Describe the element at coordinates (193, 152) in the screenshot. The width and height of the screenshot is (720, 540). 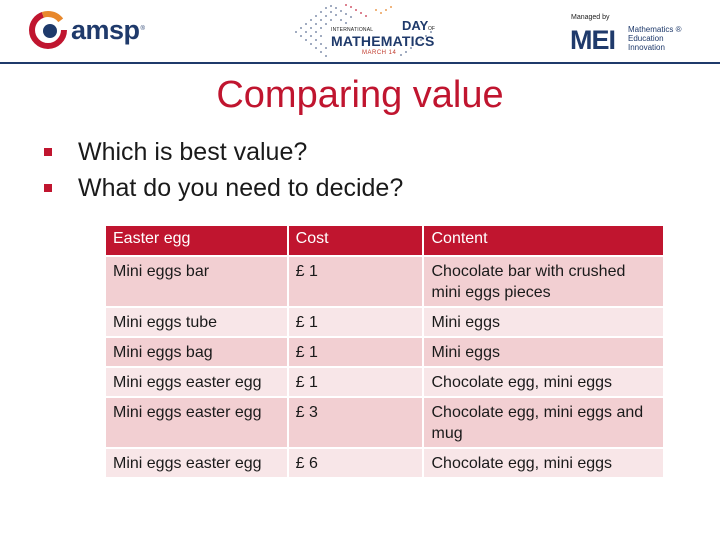
I see `bullet-text: Which is best value?` at that location.